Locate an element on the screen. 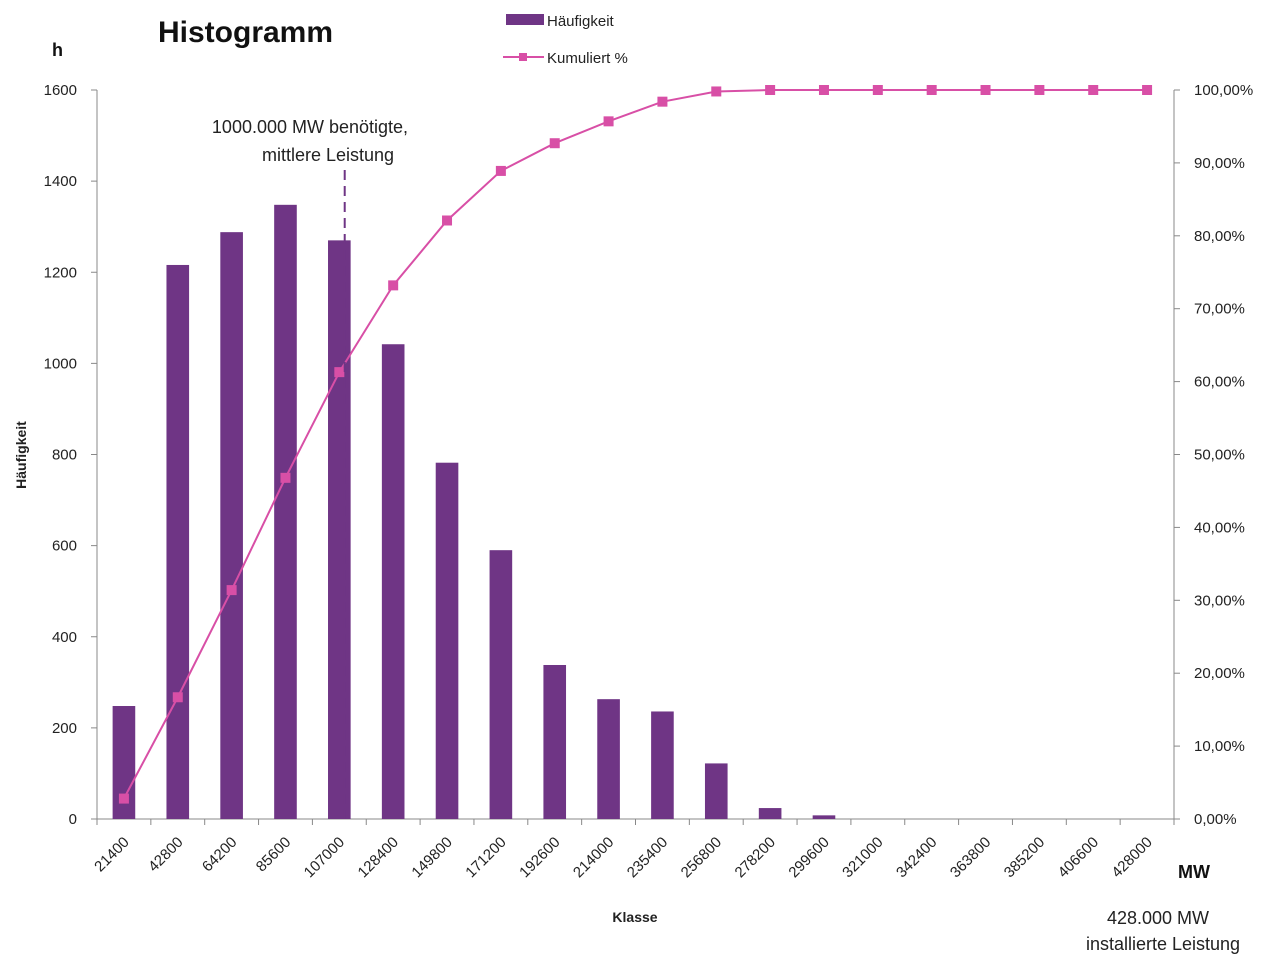  installed-annotation-line2: installierte Leistung is located at coordinates (1163, 944).